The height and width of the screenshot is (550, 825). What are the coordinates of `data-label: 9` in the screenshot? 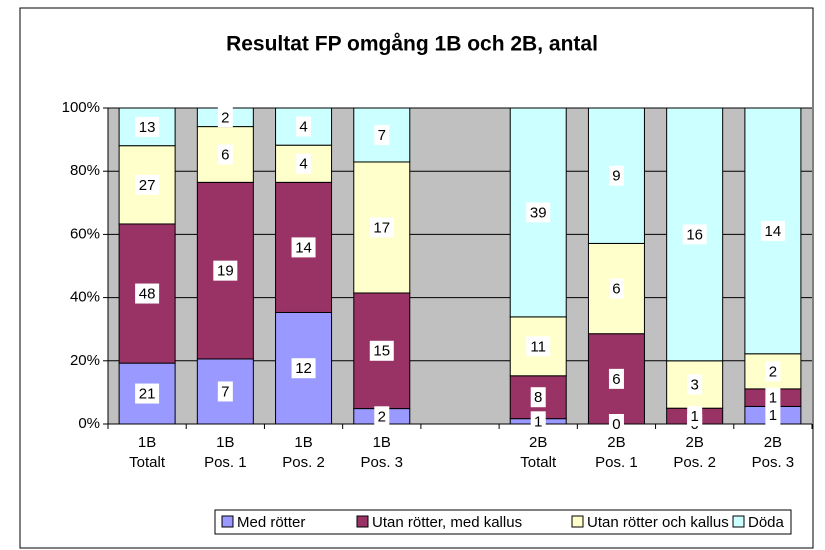 It's located at (616, 176).